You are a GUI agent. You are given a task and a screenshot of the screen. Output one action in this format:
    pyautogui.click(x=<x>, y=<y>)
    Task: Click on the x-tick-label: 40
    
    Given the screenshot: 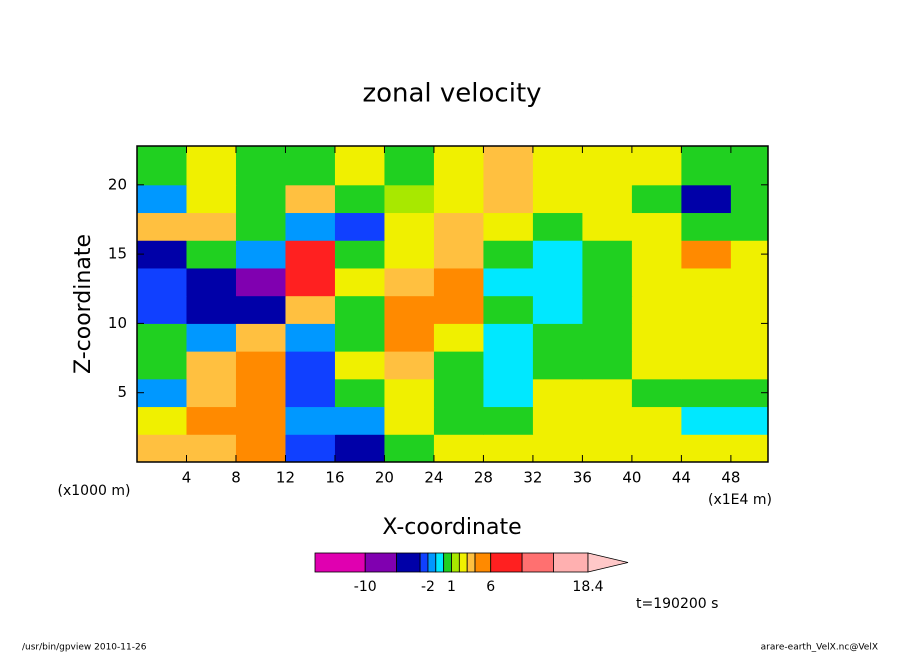 What is the action you would take?
    pyautogui.click(x=631, y=478)
    